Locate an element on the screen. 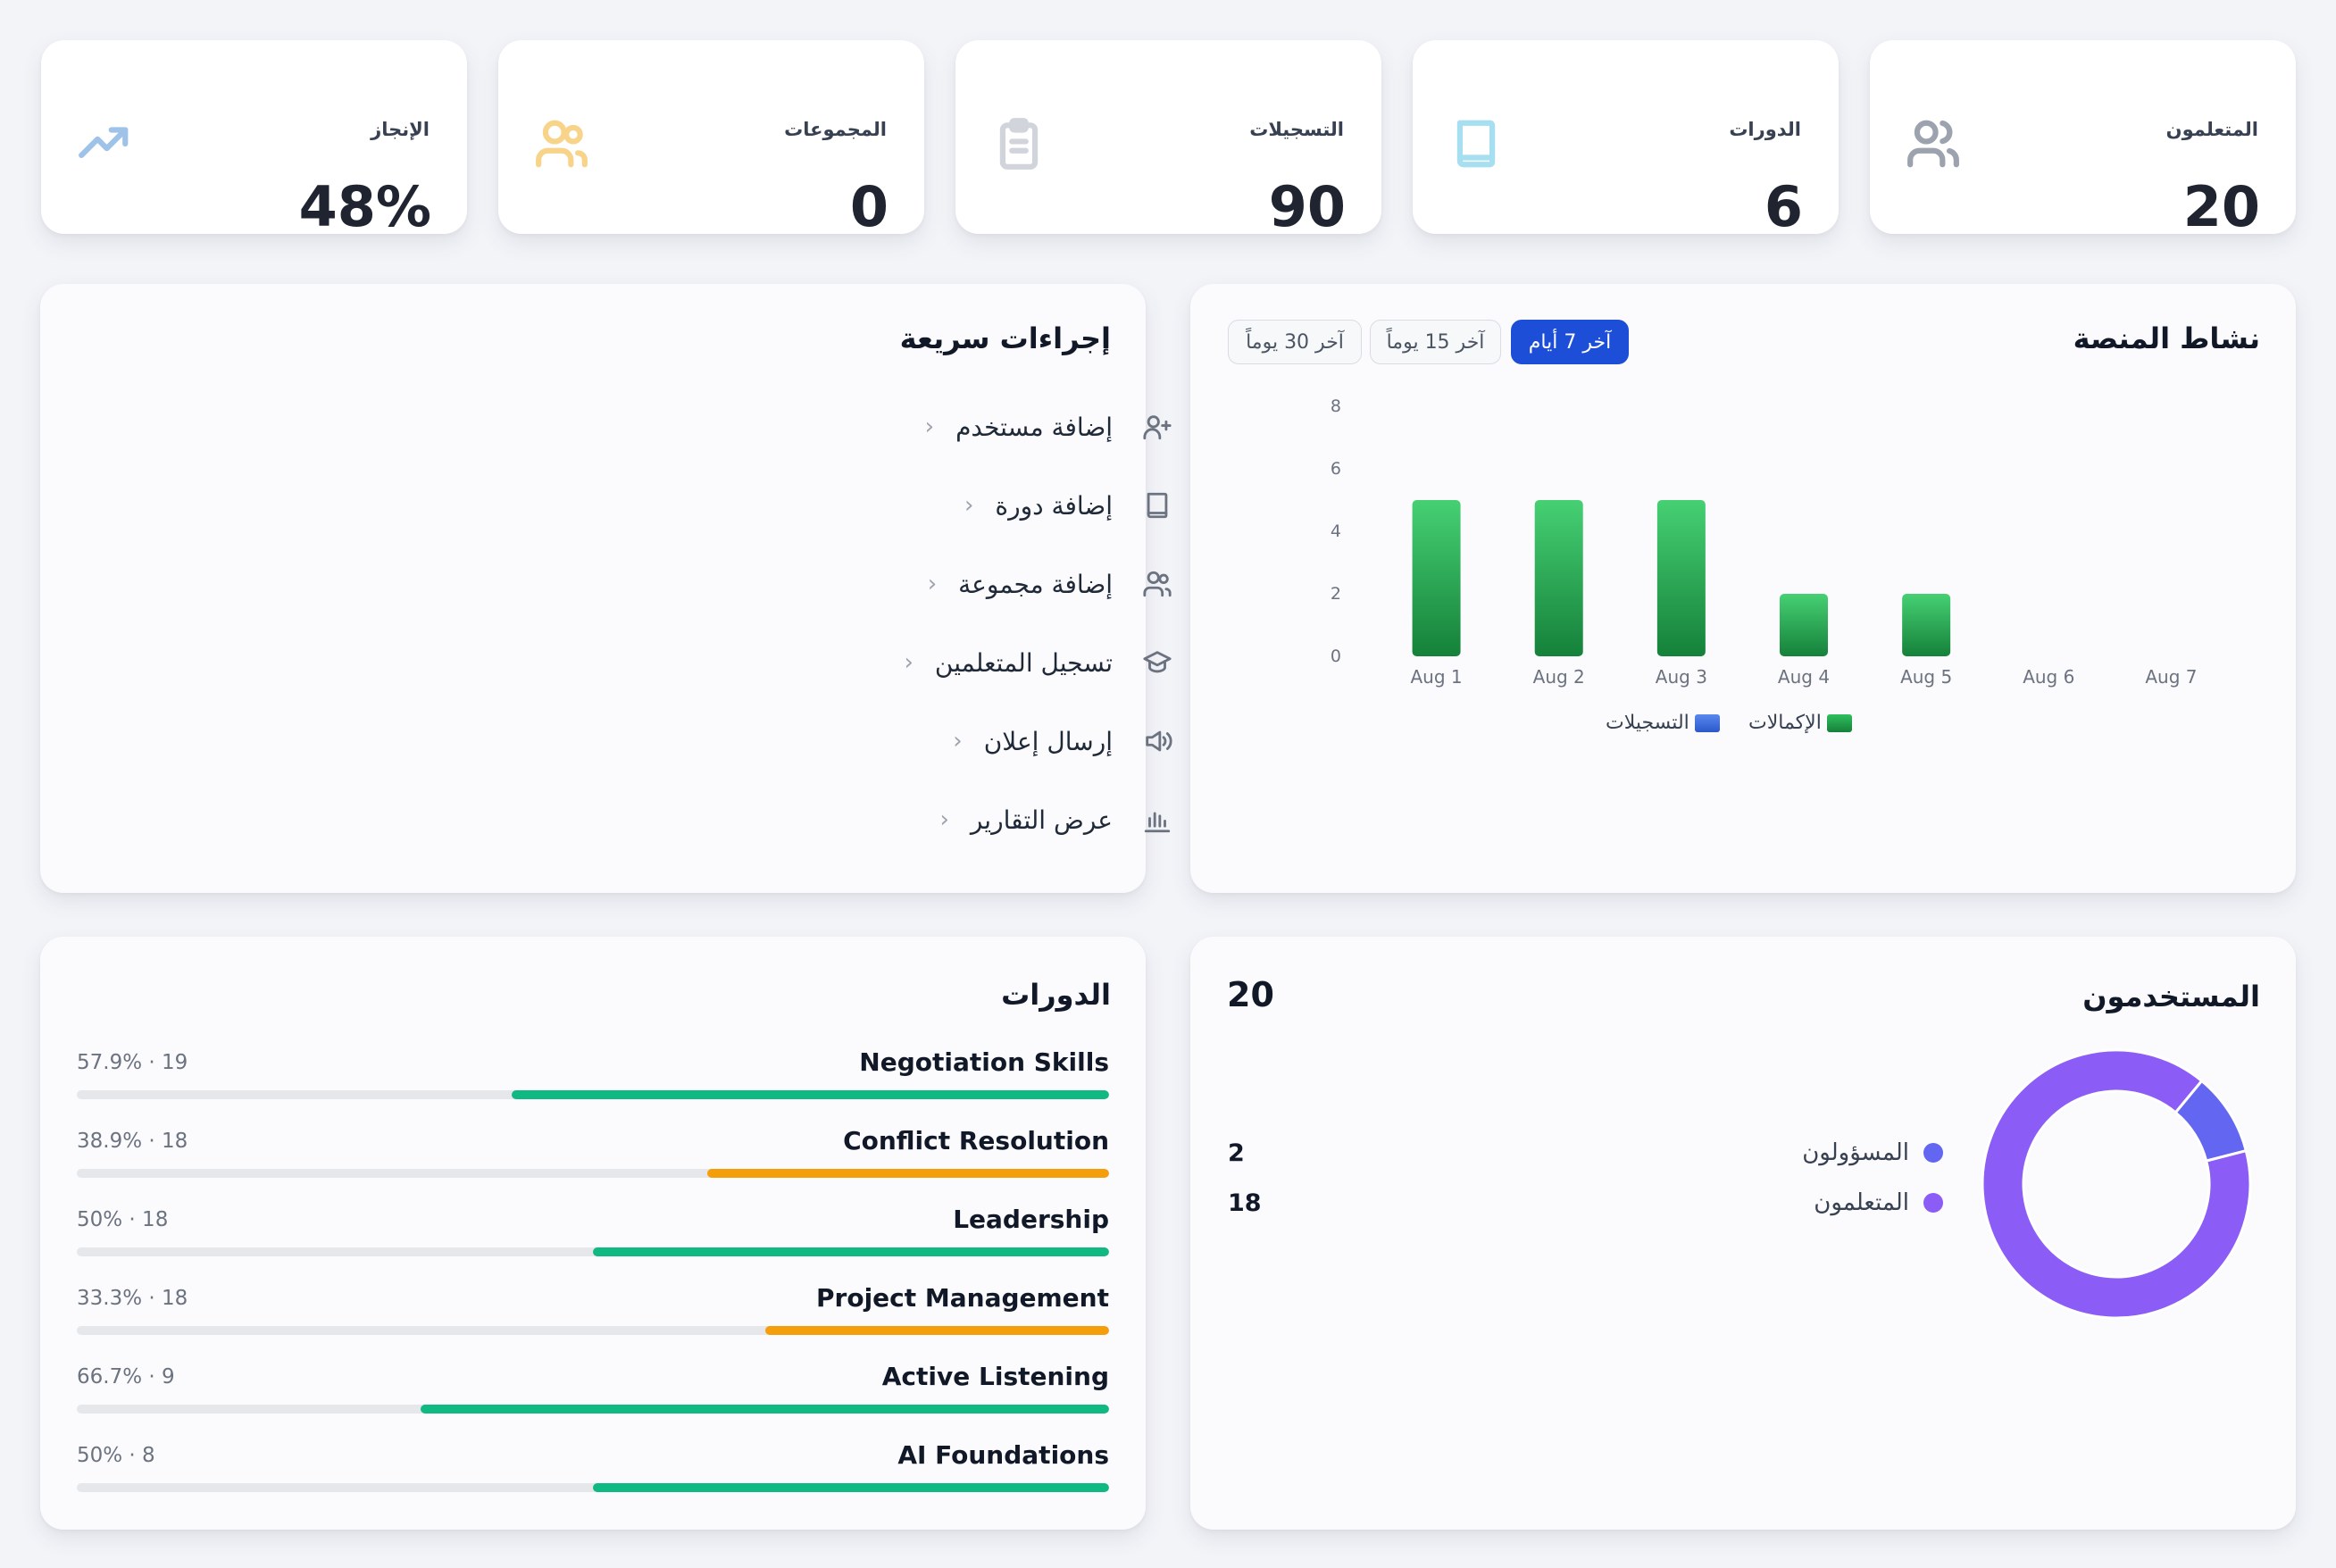 The image size is (2336, 1568). range-7-days-button: آخر 7 أيام is located at coordinates (1570, 342).